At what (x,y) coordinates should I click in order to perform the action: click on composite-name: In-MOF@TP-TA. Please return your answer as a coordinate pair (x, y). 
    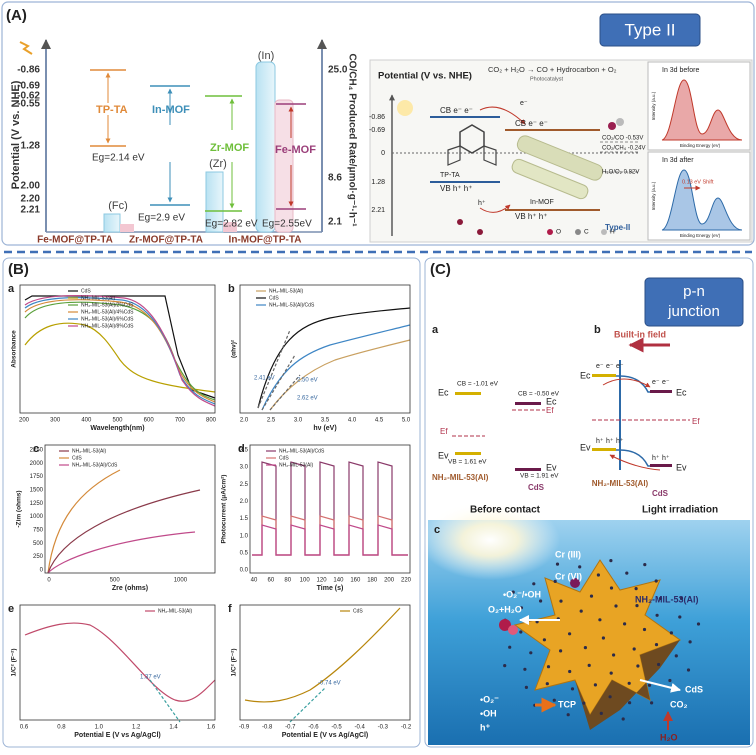
    Looking at the image, I should click on (265, 240).